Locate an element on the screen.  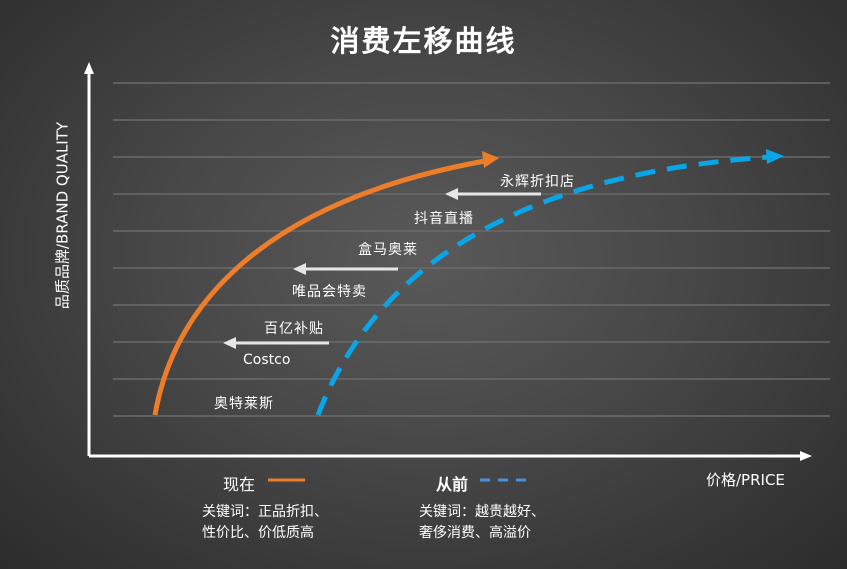
now-keywords: 关键词：正品折扣、 性价比、价低质高 is located at coordinates (265, 523).